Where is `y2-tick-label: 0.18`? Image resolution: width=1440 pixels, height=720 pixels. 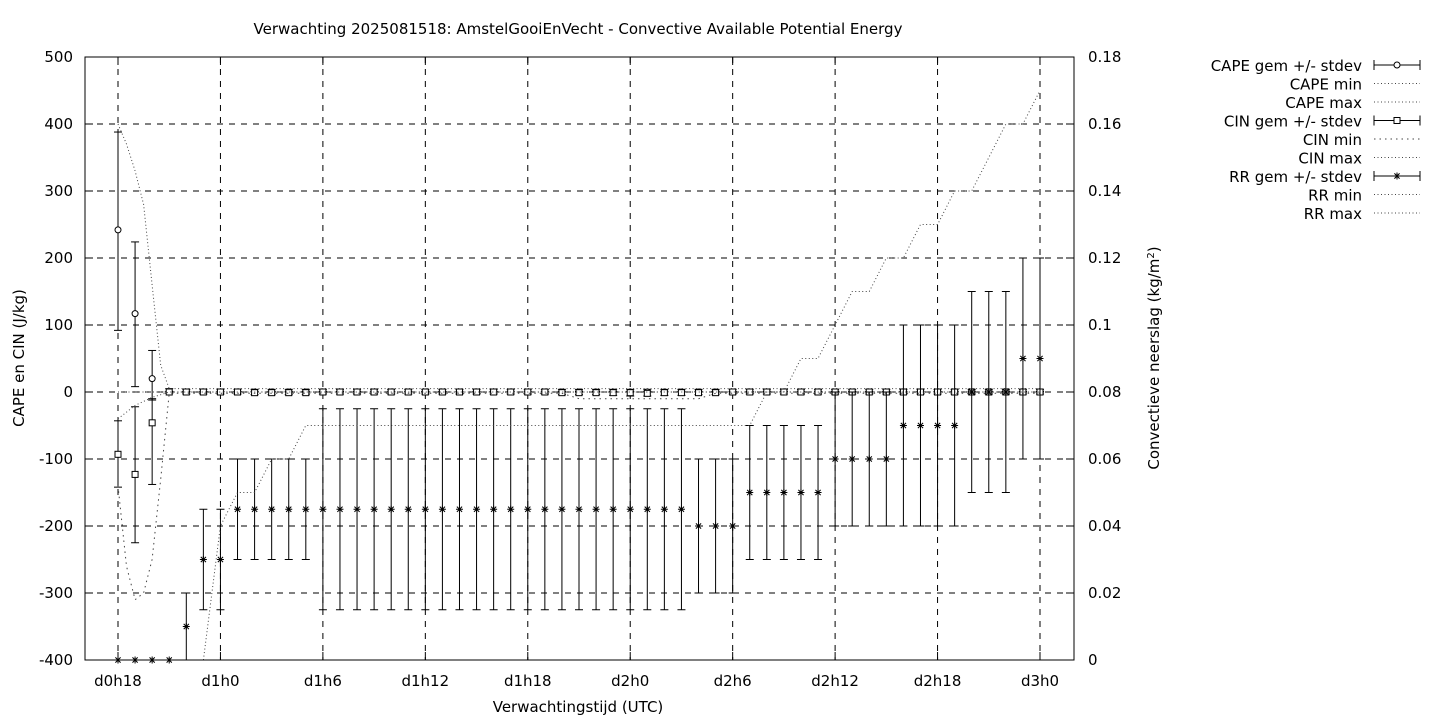 y2-tick-label: 0.18 is located at coordinates (1104, 57).